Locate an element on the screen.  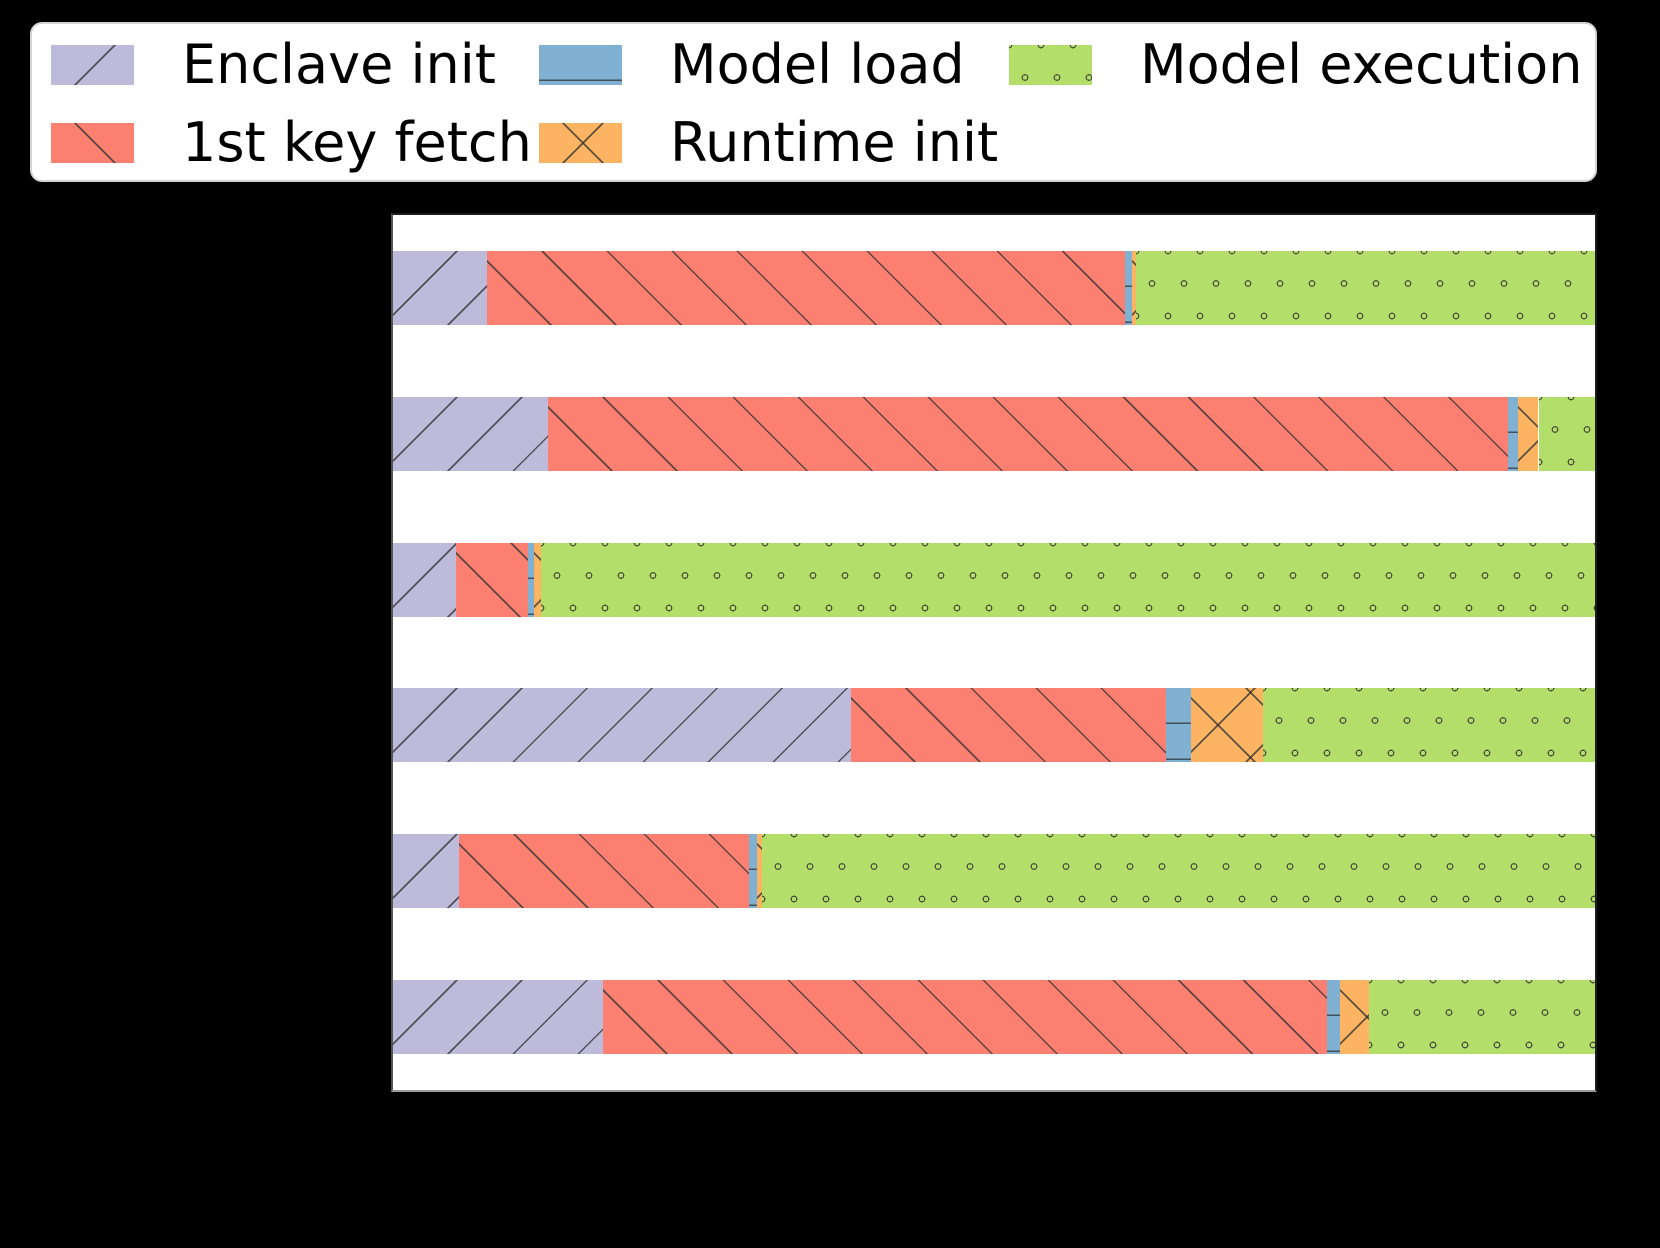
legend-swatch-enclave-init is located at coordinates (92, 65).